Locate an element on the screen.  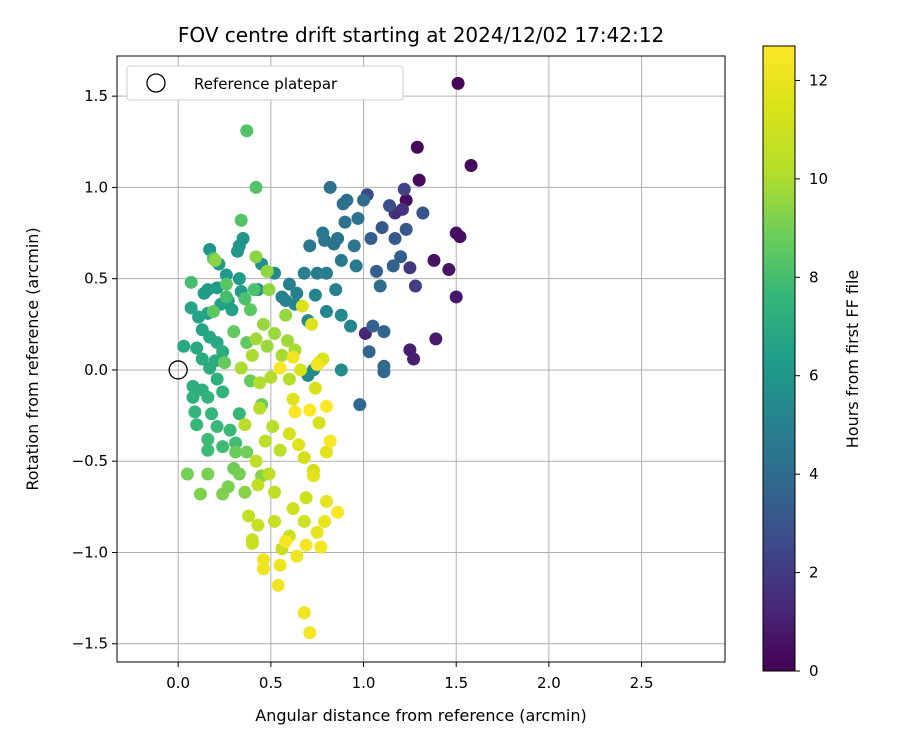
legend-reference-marker is located at coordinates (156, 83).